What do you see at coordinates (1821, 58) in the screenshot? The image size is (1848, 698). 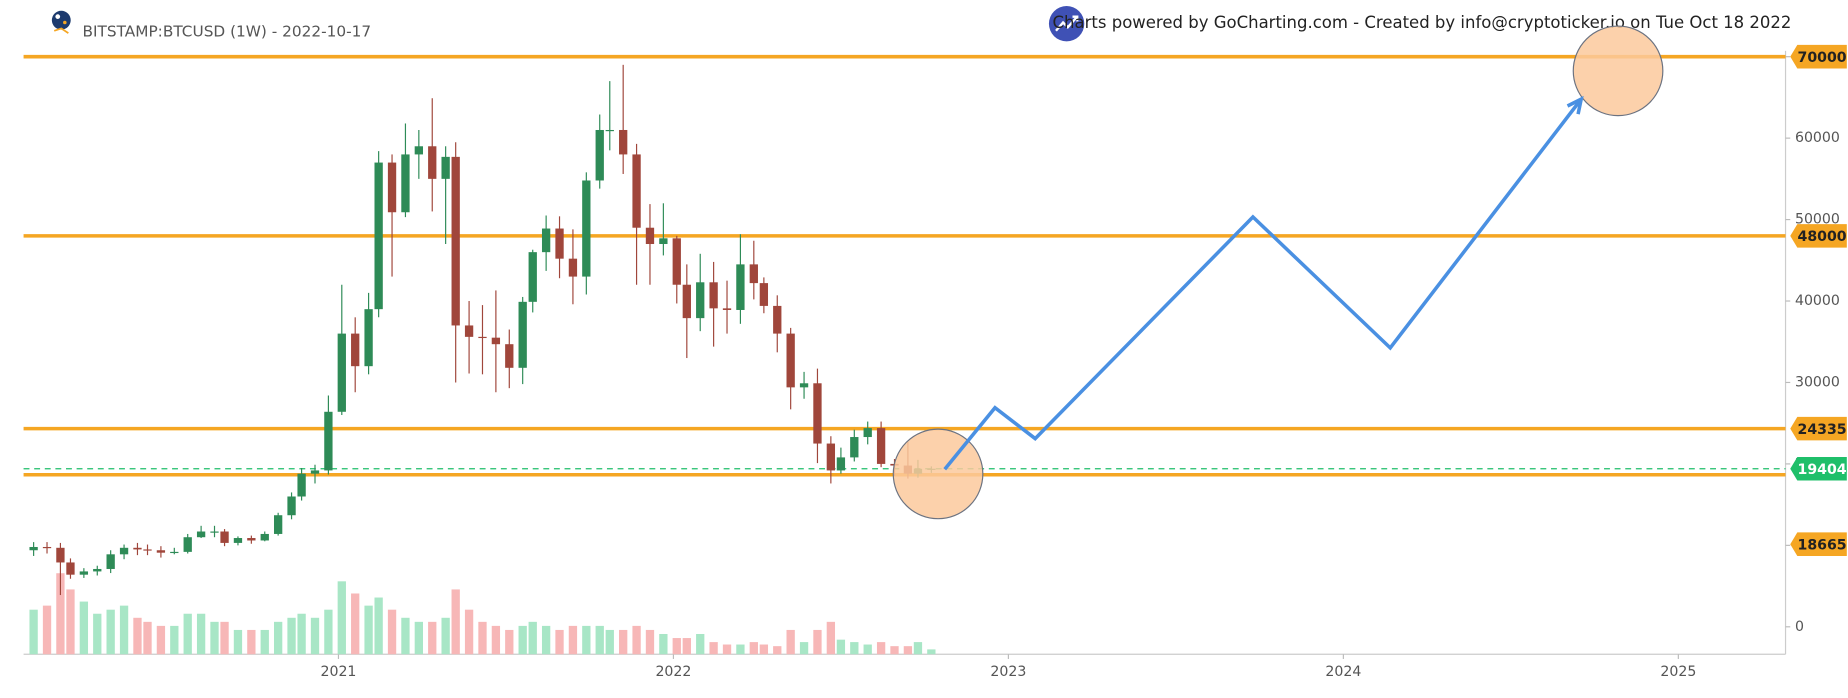 I see `level-label-text: 70000` at bounding box center [1821, 58].